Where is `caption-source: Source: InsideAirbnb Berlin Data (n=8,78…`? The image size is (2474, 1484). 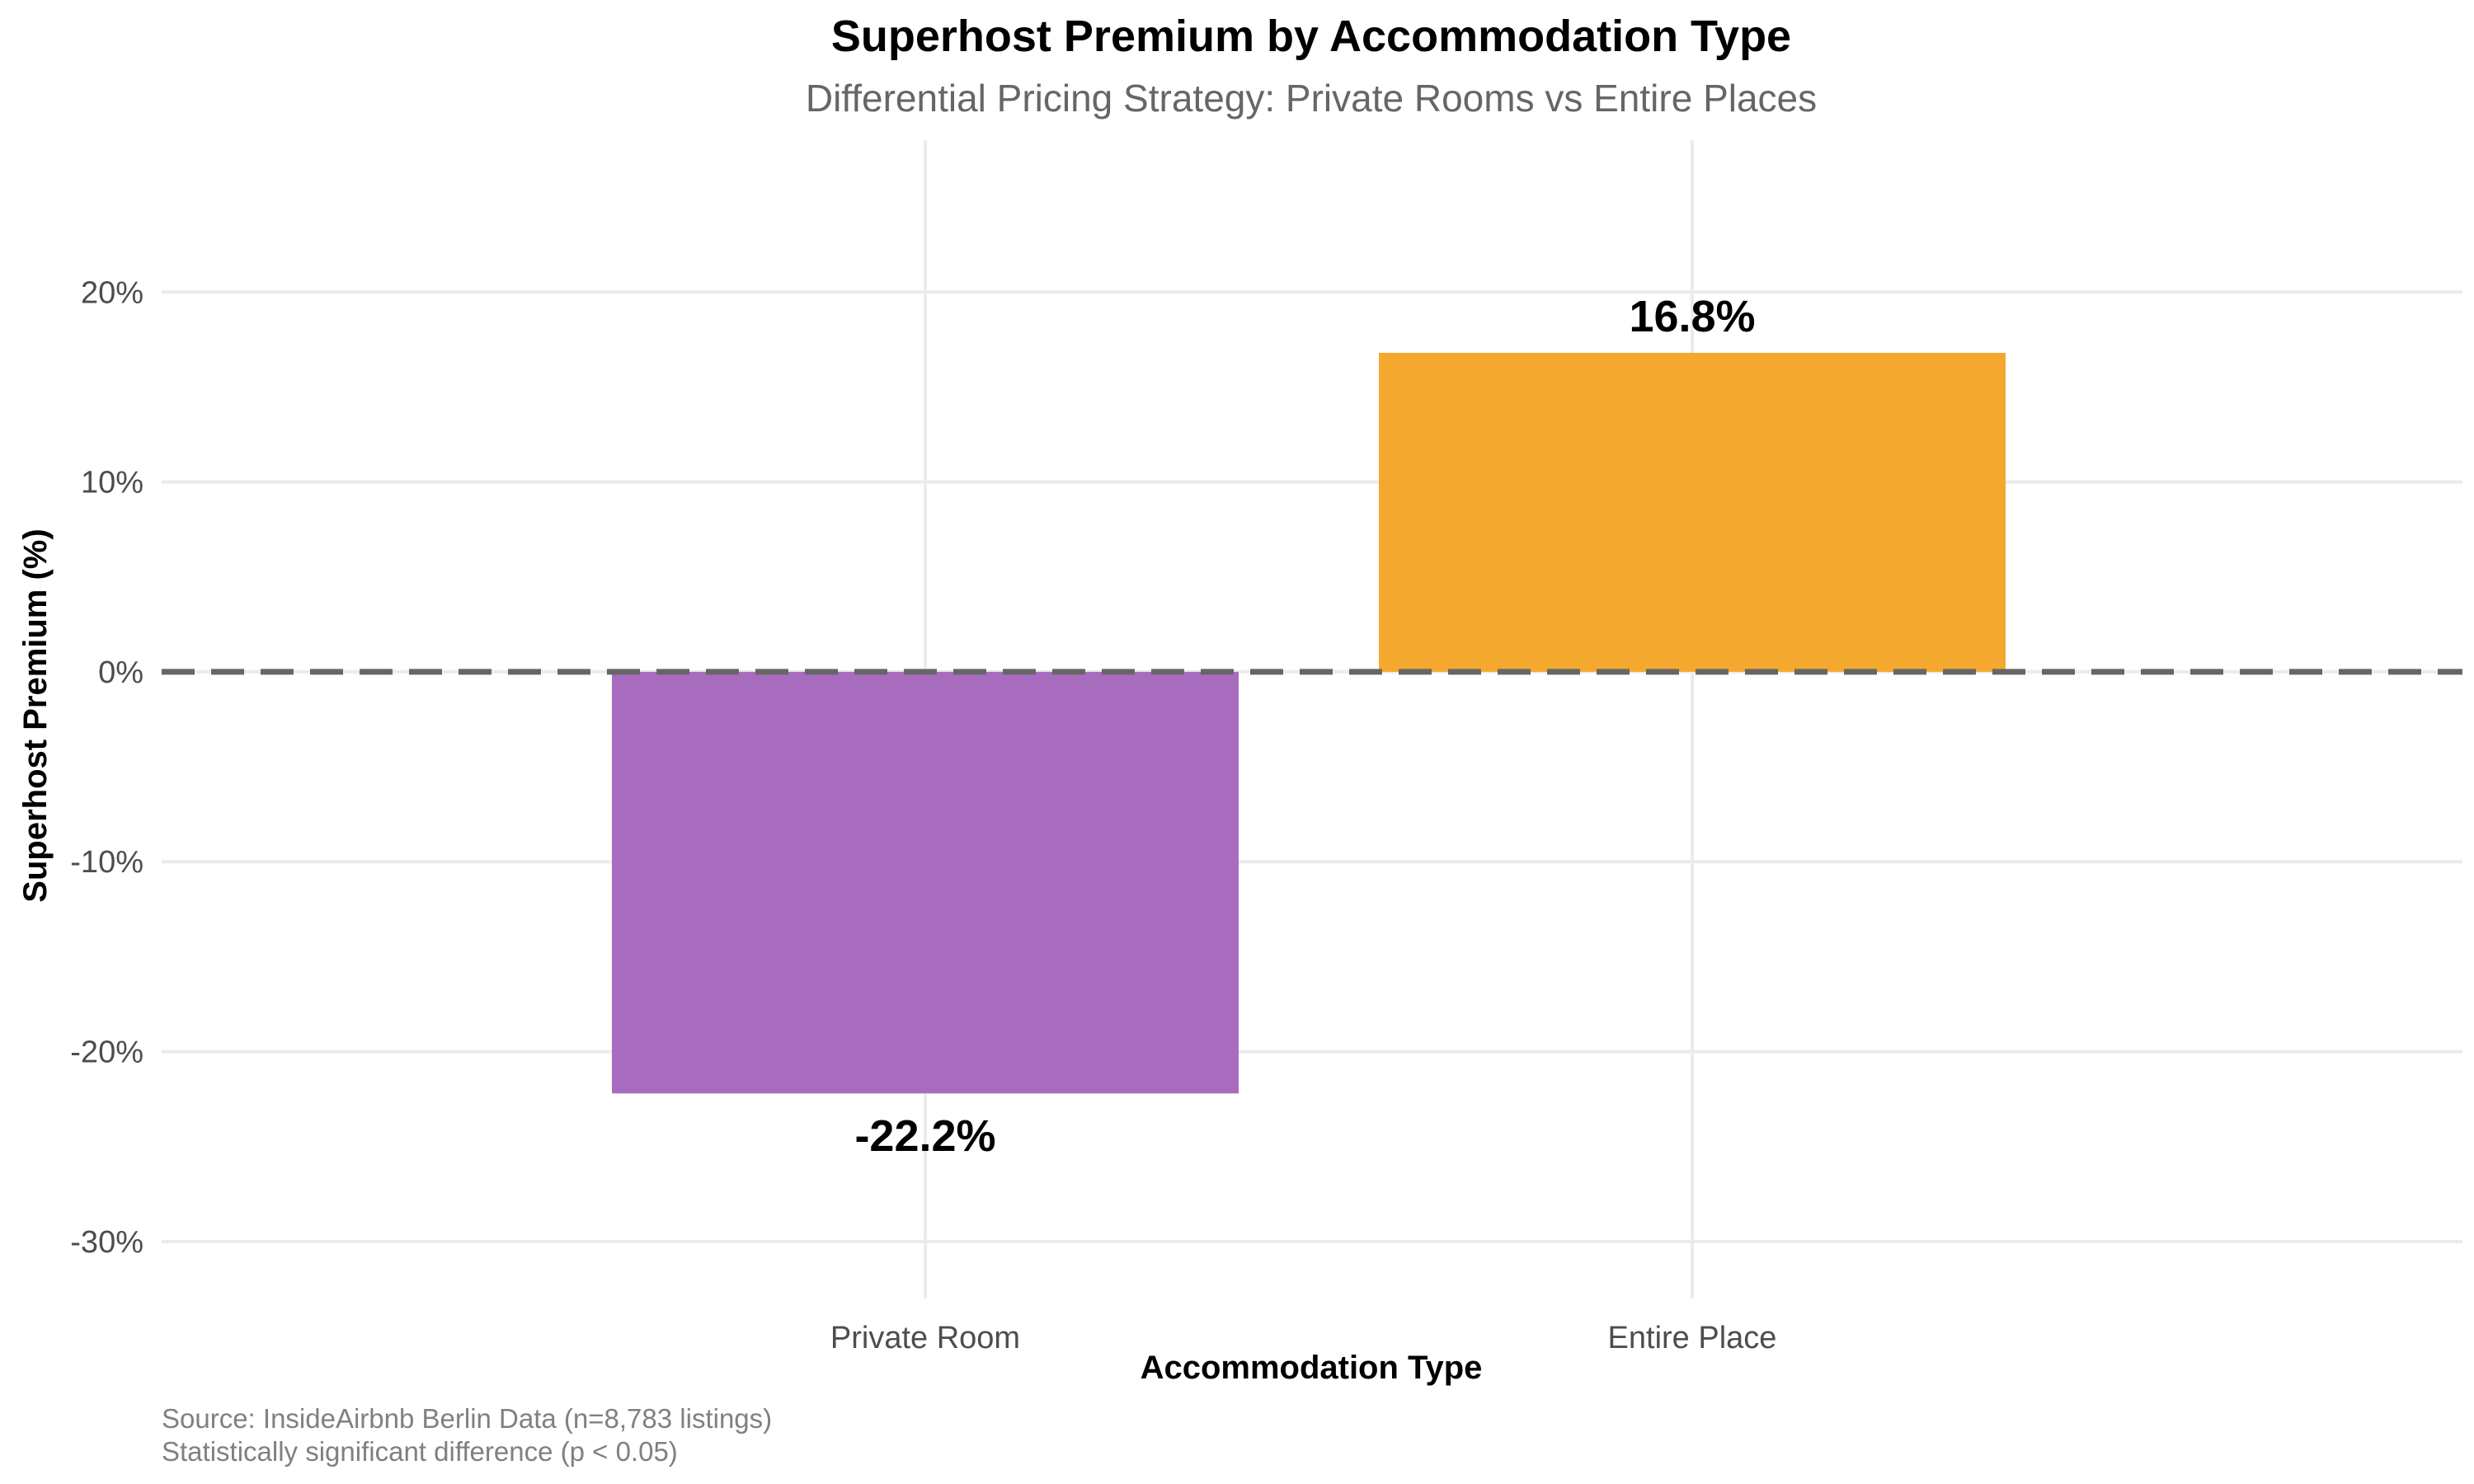 caption-source: Source: InsideAirbnb Berlin Data (n=8,78… is located at coordinates (467, 1418).